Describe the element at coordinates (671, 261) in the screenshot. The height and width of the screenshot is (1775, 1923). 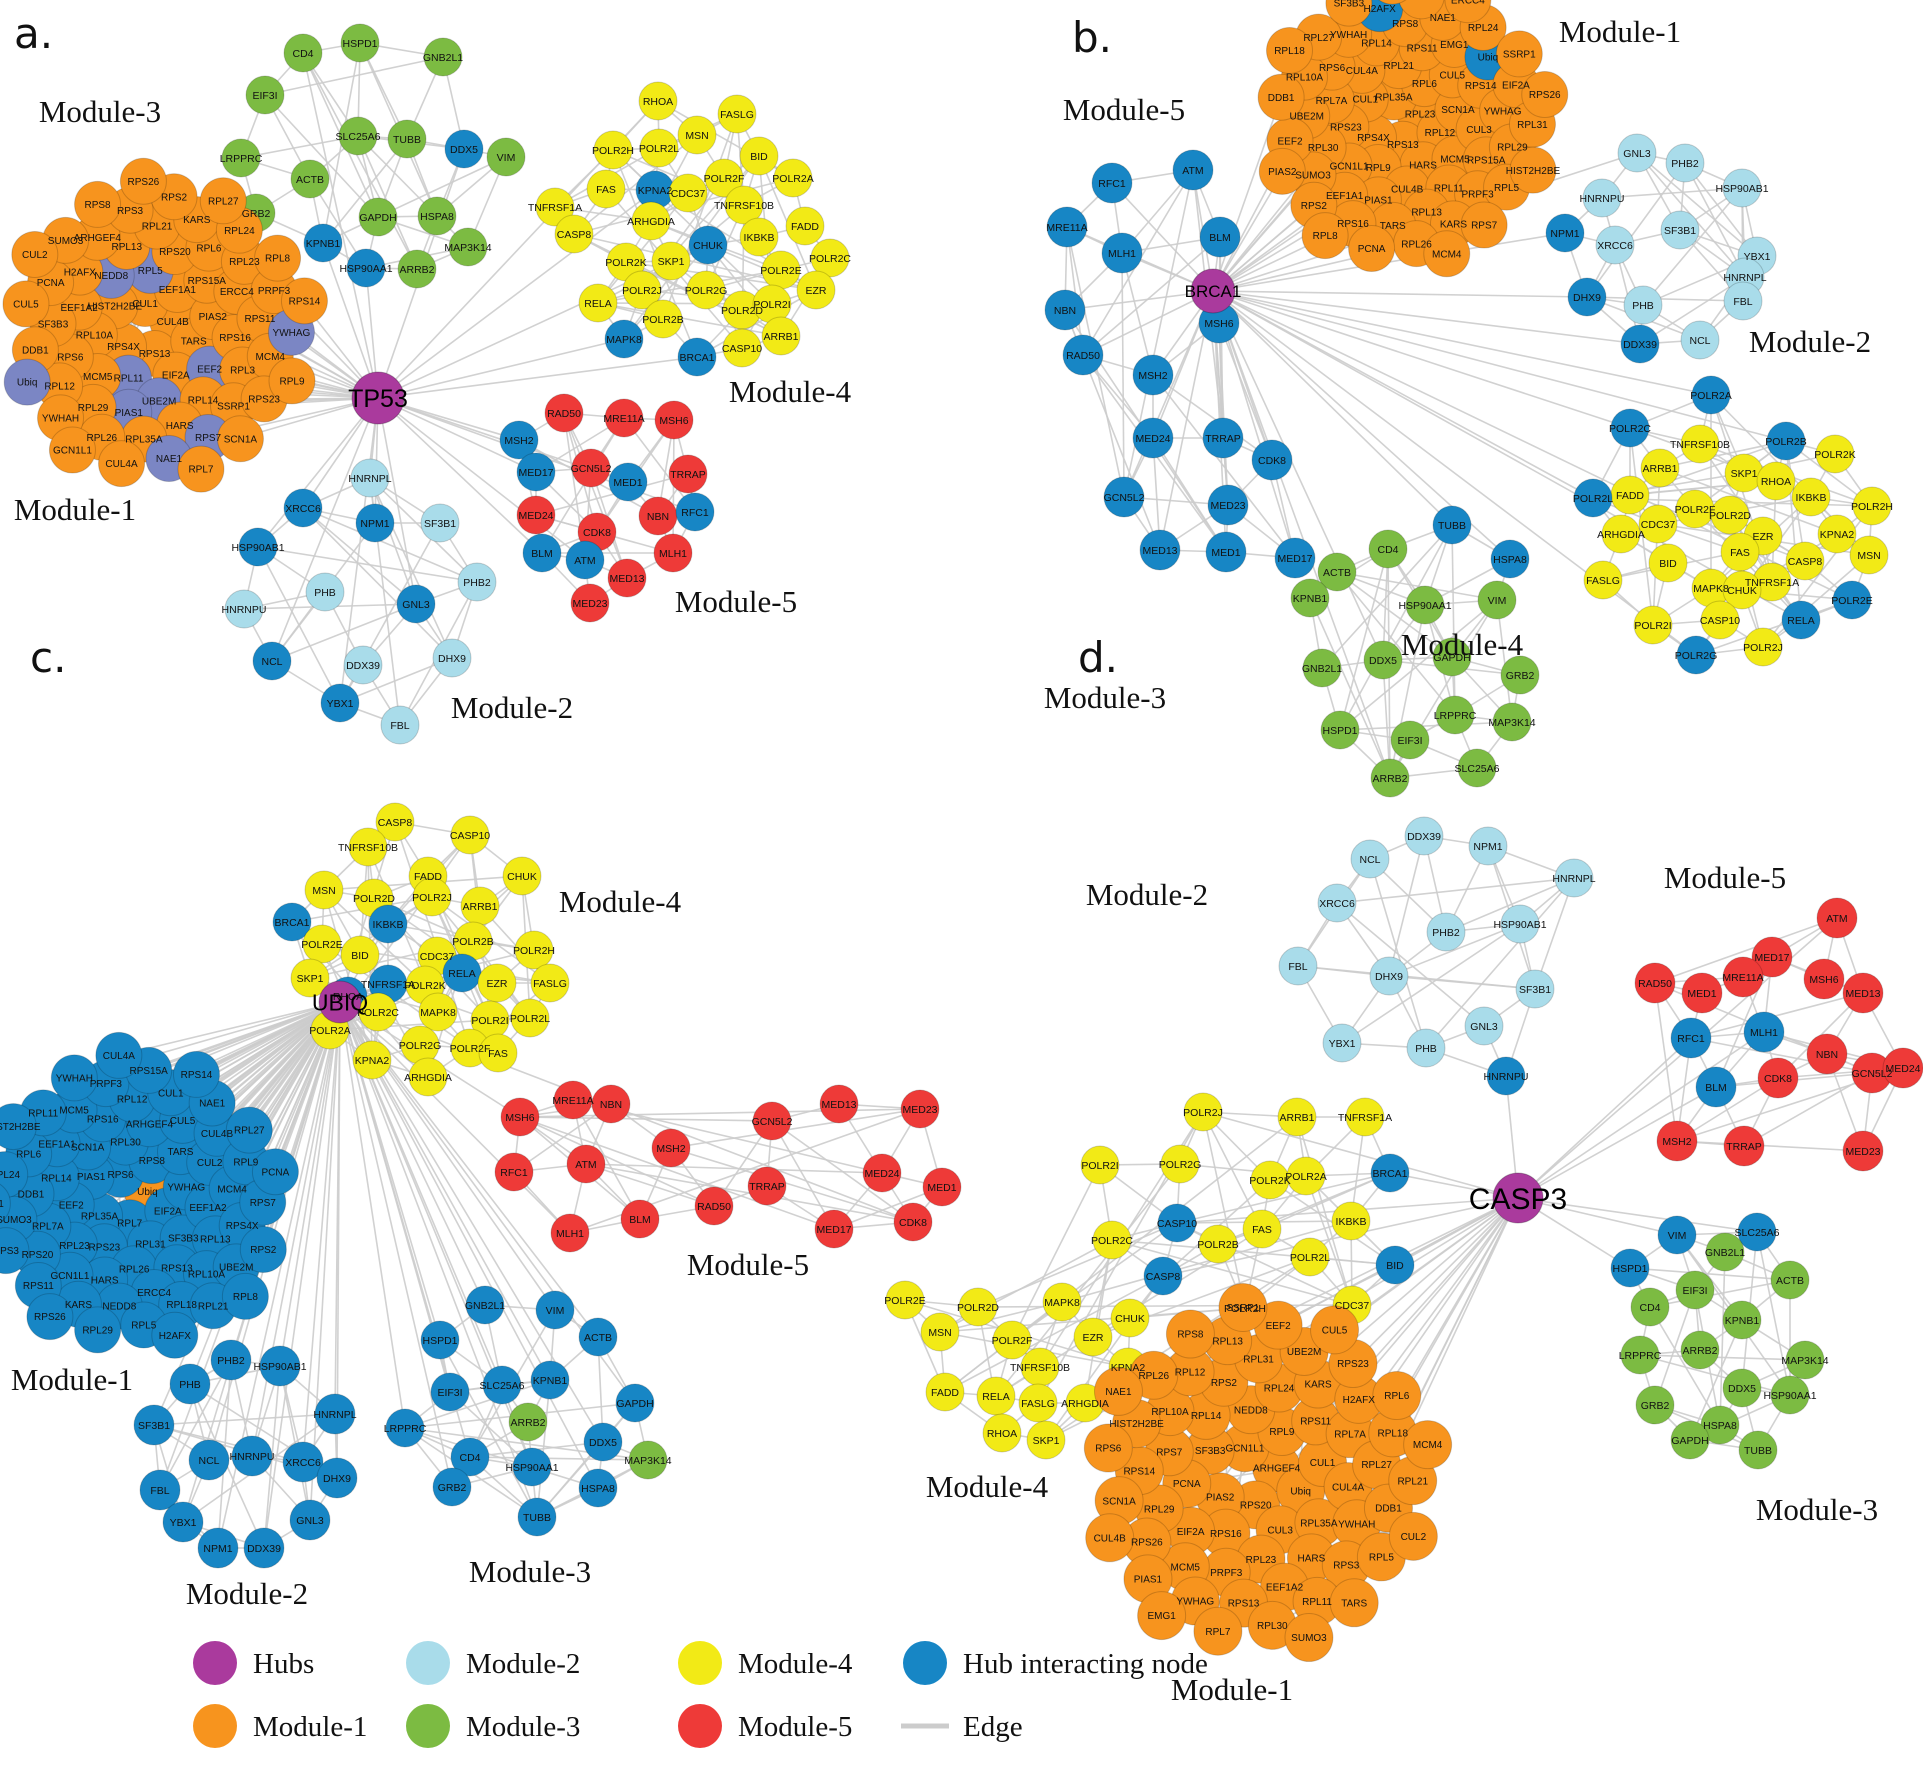
I see `node-SKP1` at that location.